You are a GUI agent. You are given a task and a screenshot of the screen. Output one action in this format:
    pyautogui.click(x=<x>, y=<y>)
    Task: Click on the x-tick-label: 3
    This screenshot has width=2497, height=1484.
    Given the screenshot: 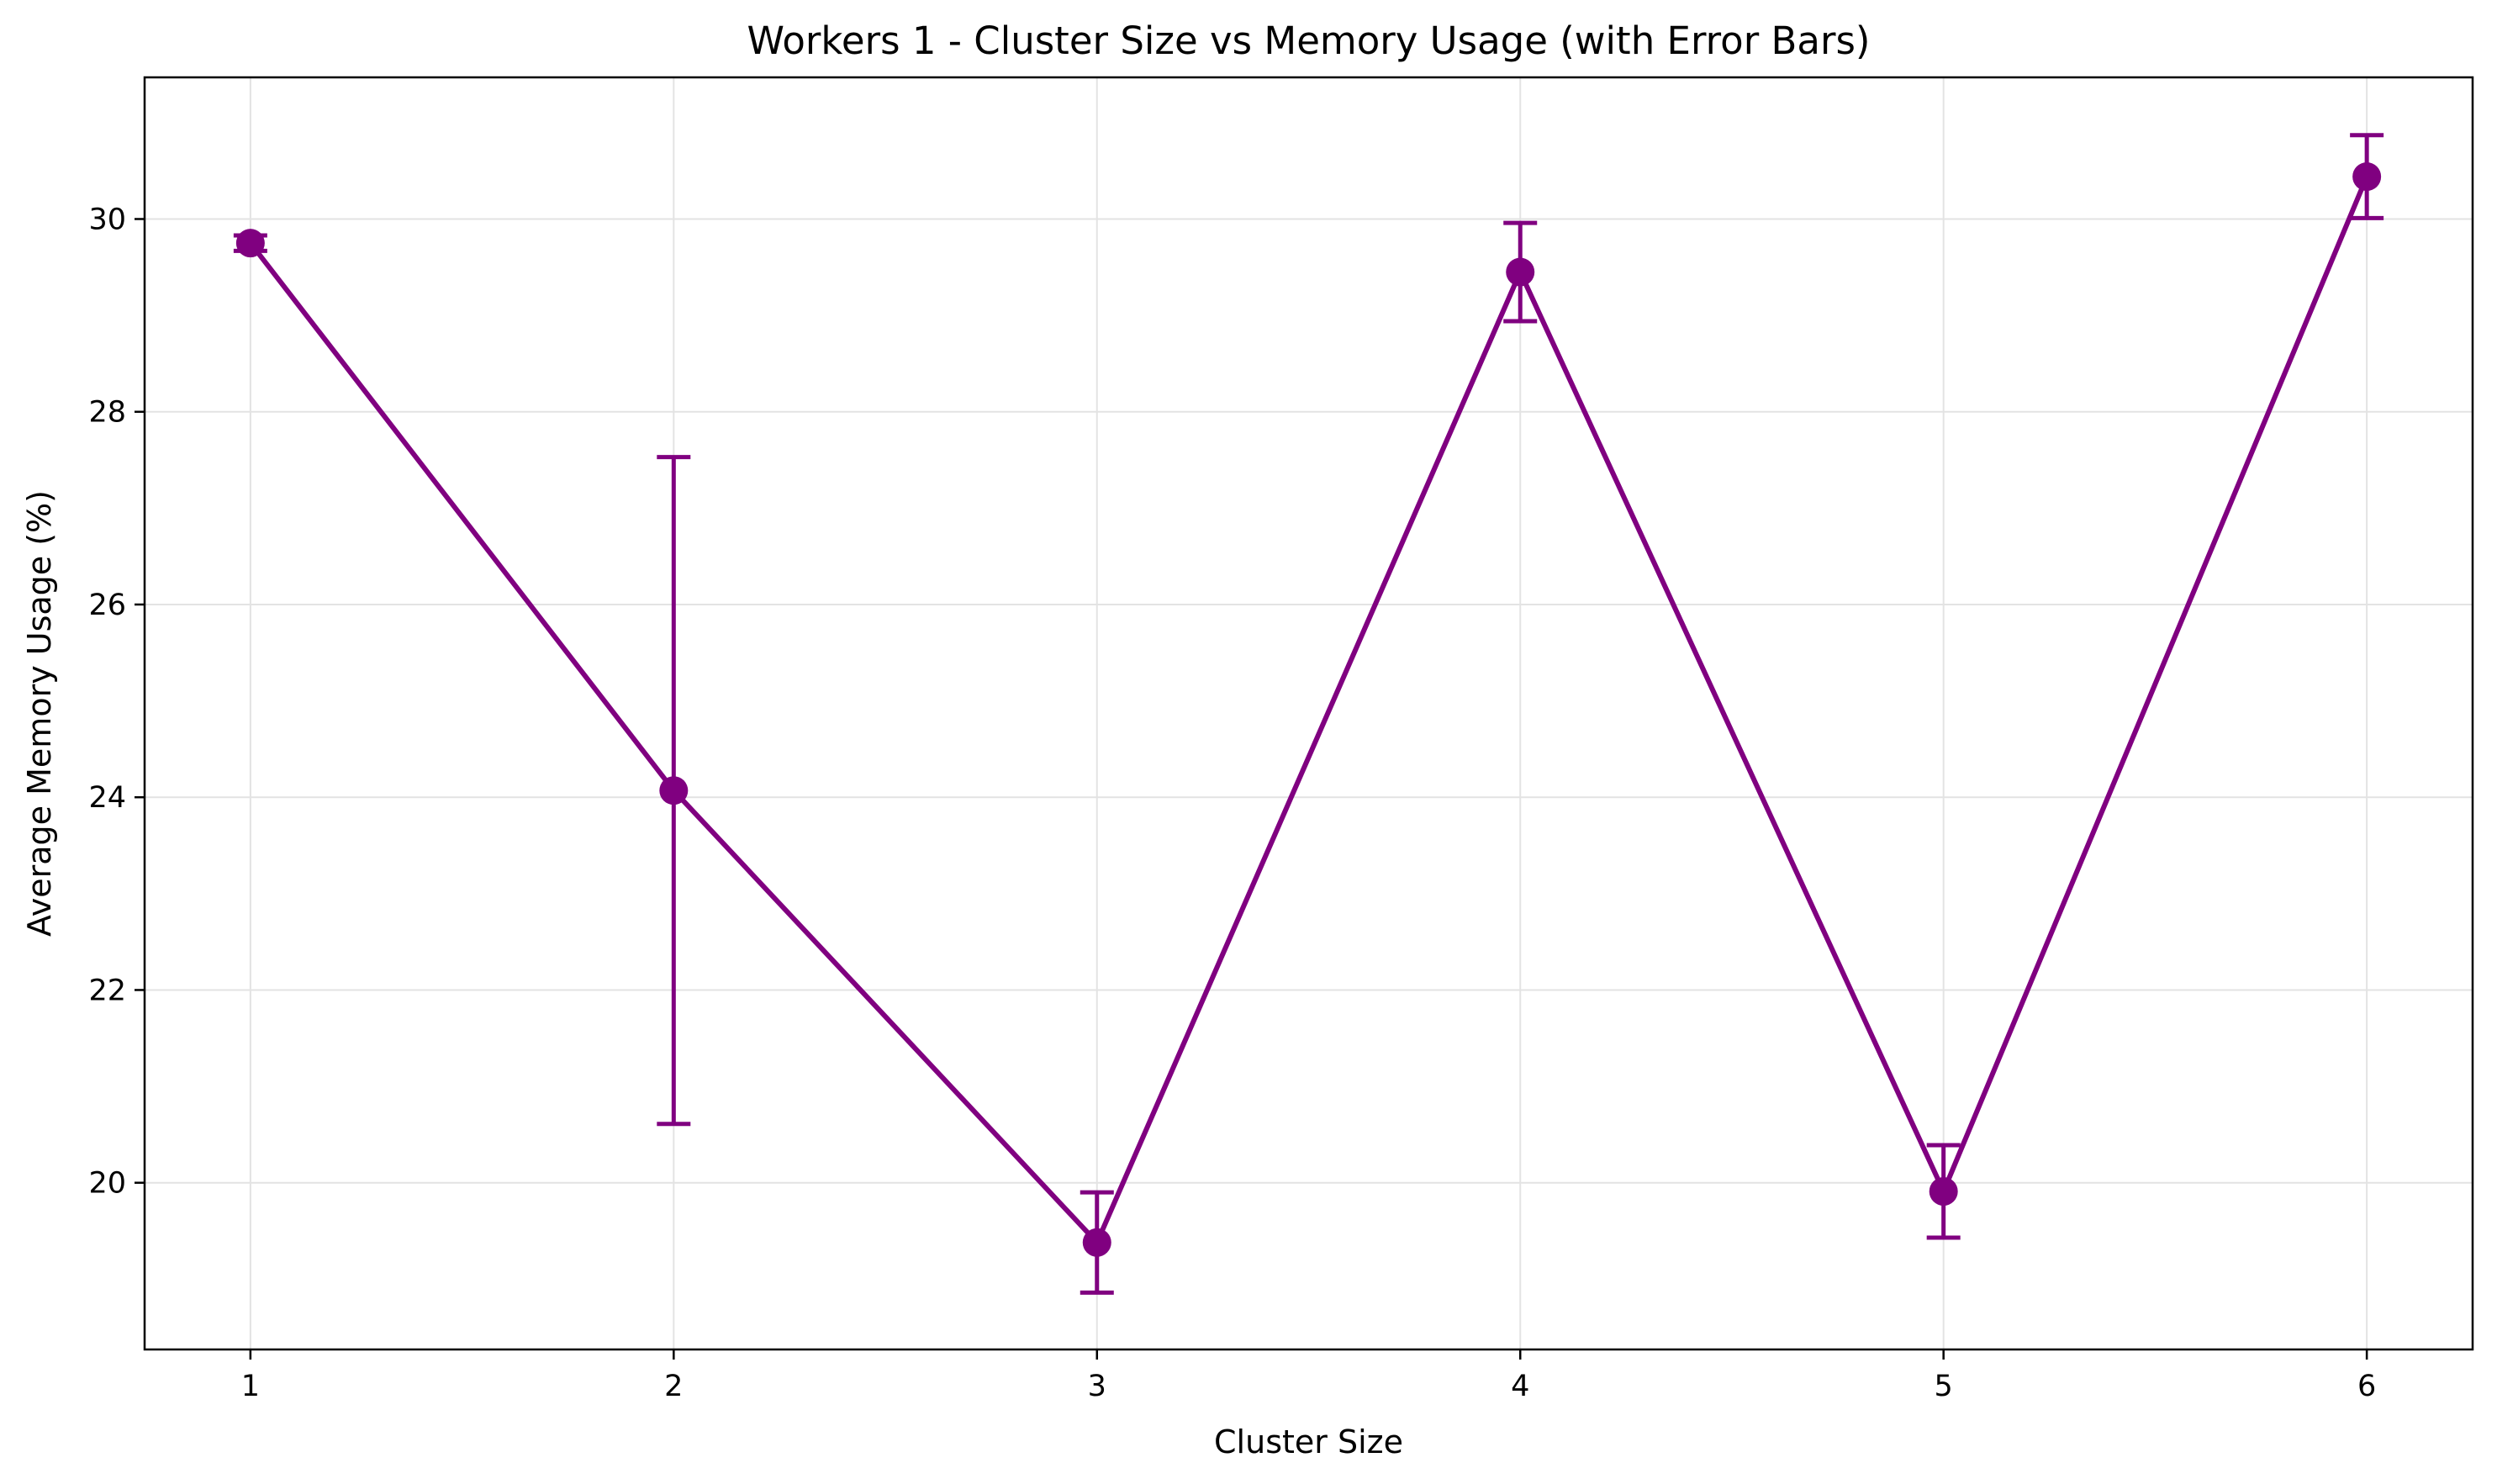 What is the action you would take?
    pyautogui.click(x=1097, y=1386)
    